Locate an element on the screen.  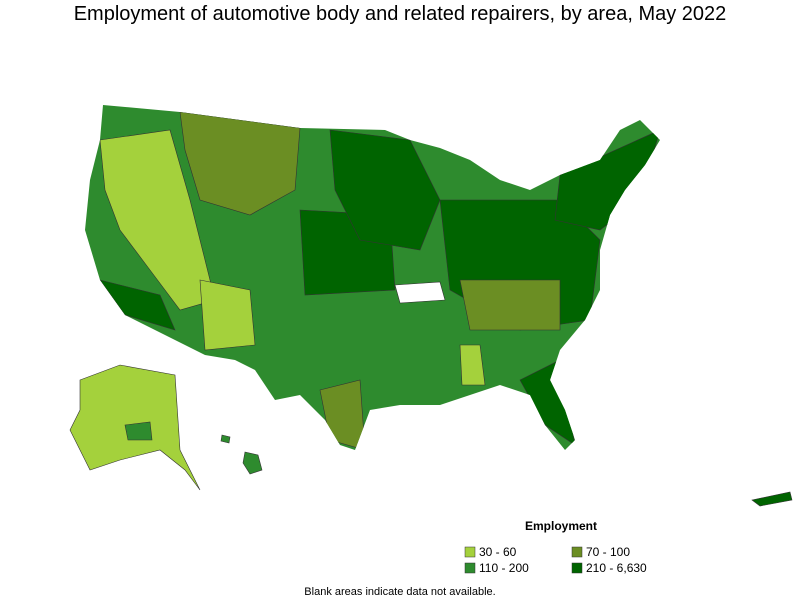
legend-label: 110 - 200 is located at coordinates (504, 568).